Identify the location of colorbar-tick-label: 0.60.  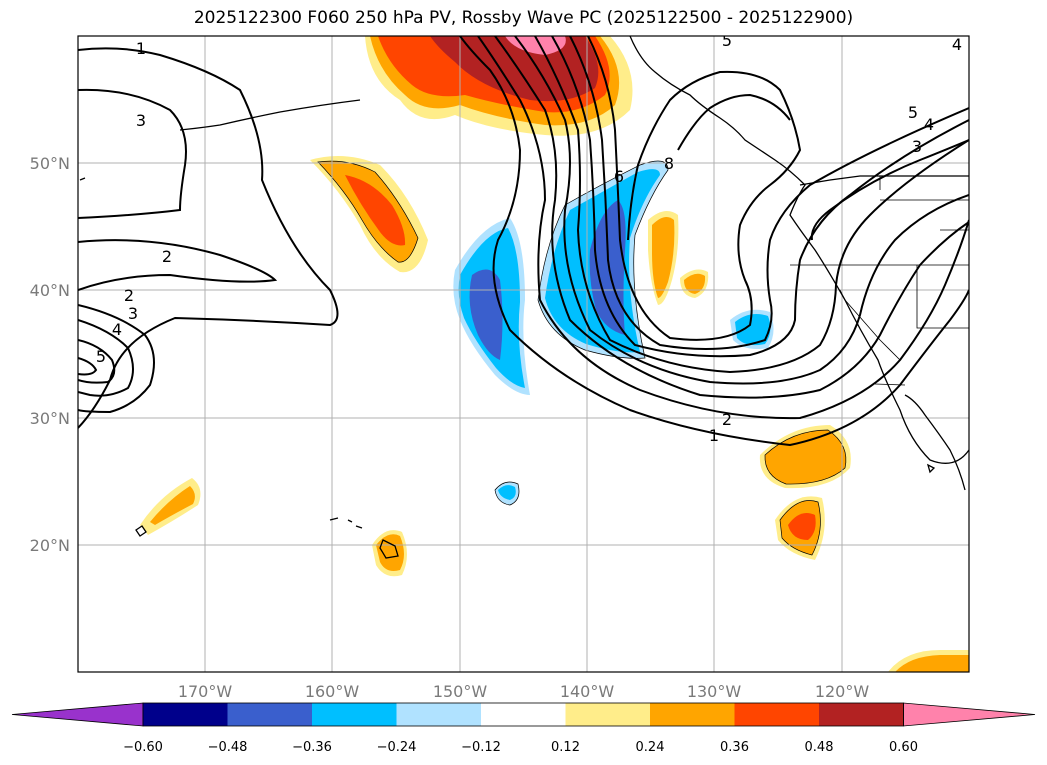
(903, 747).